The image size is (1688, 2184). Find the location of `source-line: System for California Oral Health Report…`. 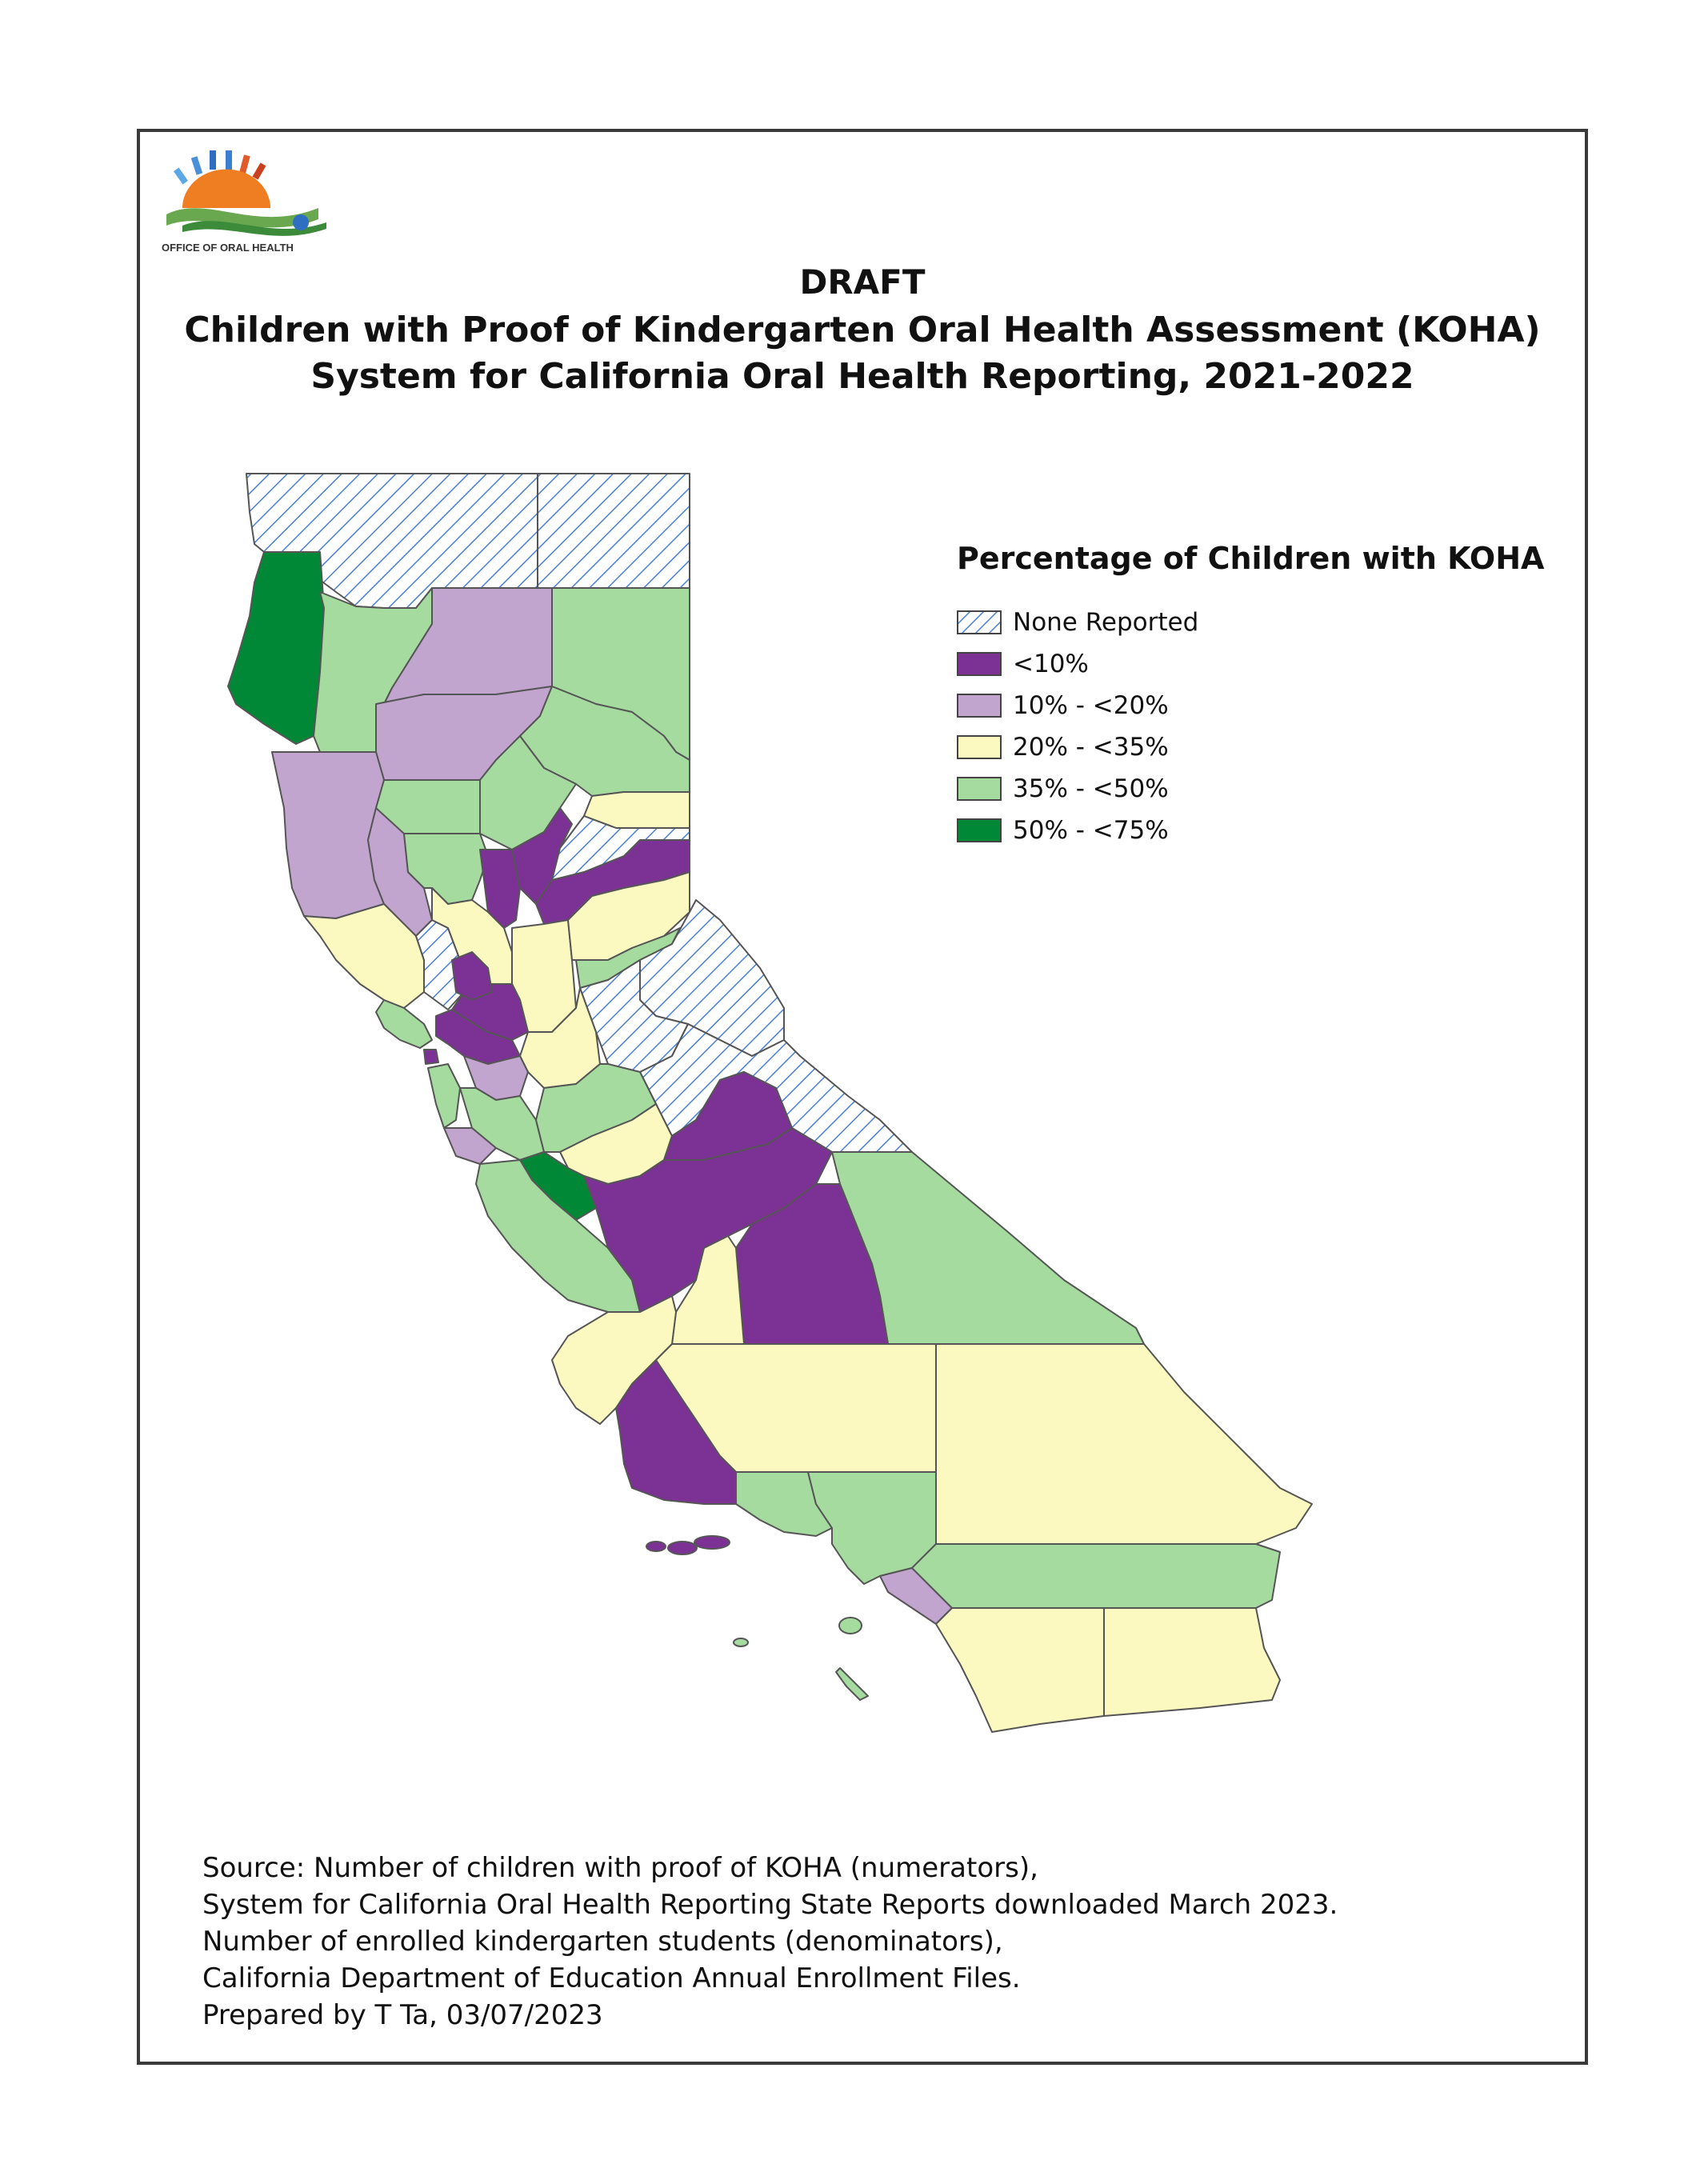

source-line: System for California Oral Health Report… is located at coordinates (770, 1905).